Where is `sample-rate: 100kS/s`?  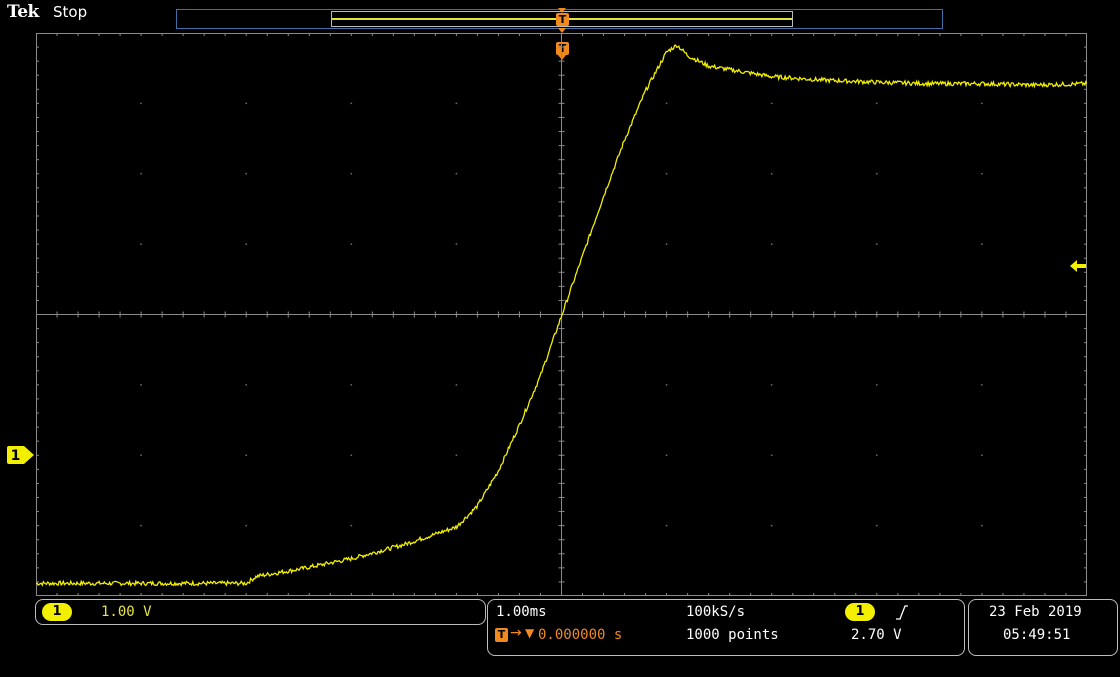
sample-rate: 100kS/s is located at coordinates (716, 612).